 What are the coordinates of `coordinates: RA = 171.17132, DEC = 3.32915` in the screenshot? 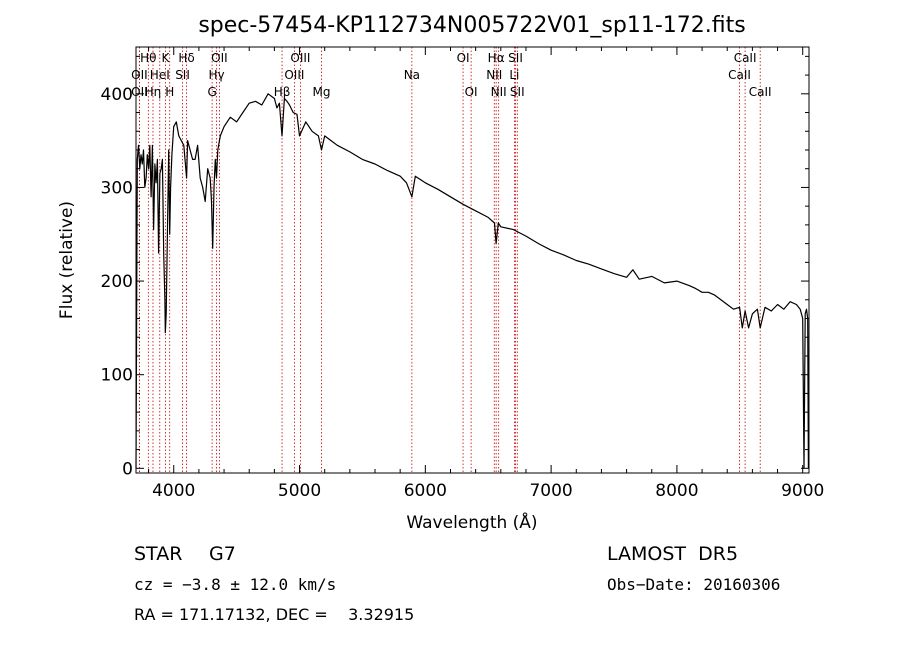 It's located at (274, 614).